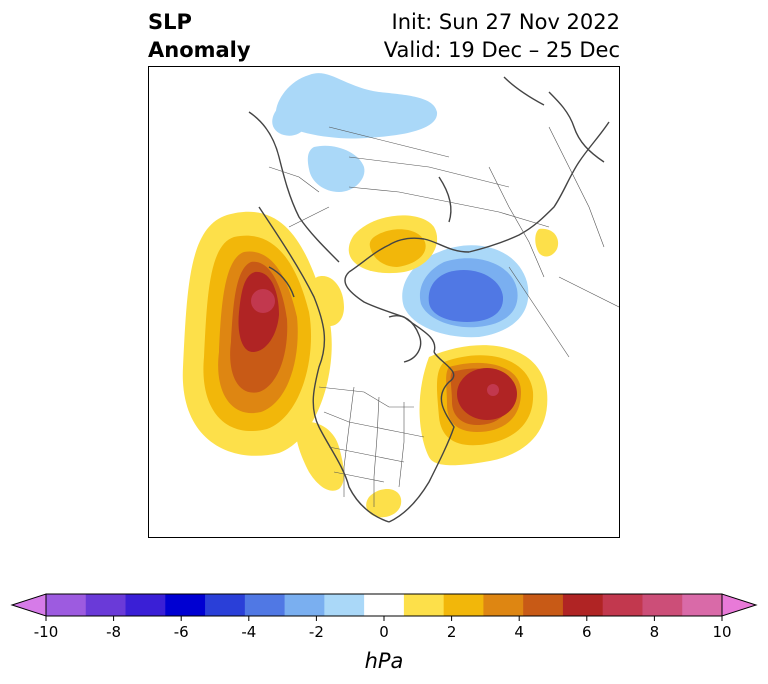 The width and height of the screenshot is (768, 684). I want to click on title-line-slp: SLP, so click(170, 22).